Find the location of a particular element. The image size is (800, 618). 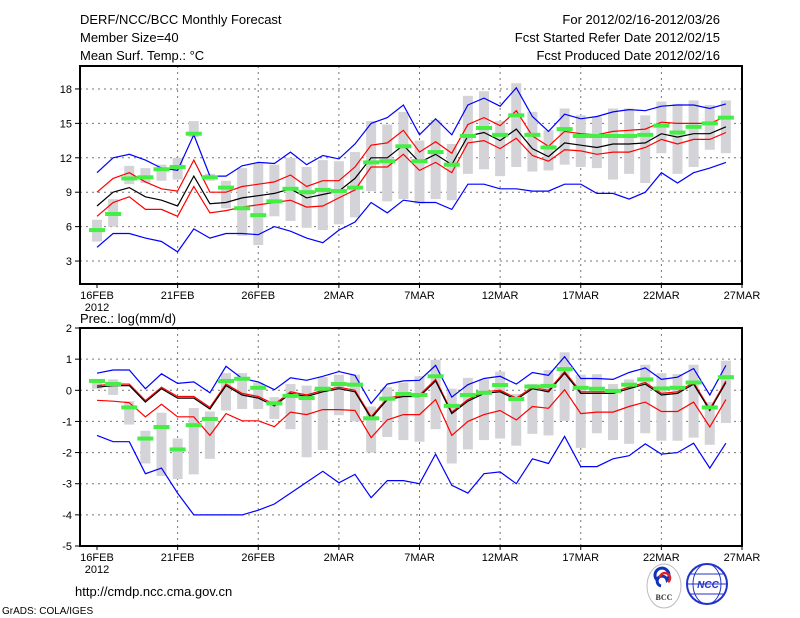

x-tick-label: 12MAR is located at coordinates (500, 558).